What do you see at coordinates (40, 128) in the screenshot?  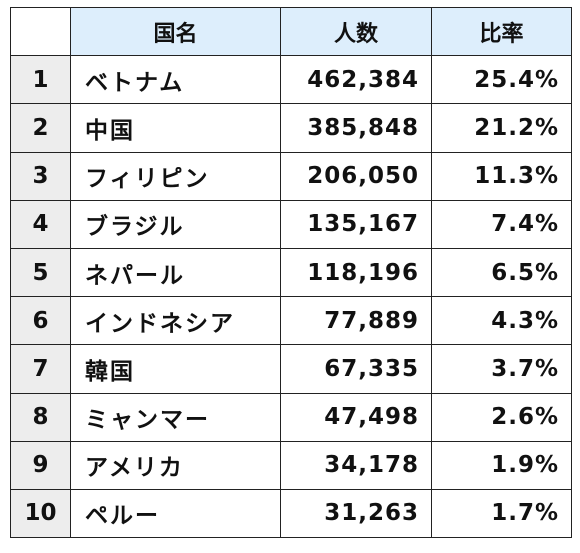 I see `rank-cell: 2` at bounding box center [40, 128].